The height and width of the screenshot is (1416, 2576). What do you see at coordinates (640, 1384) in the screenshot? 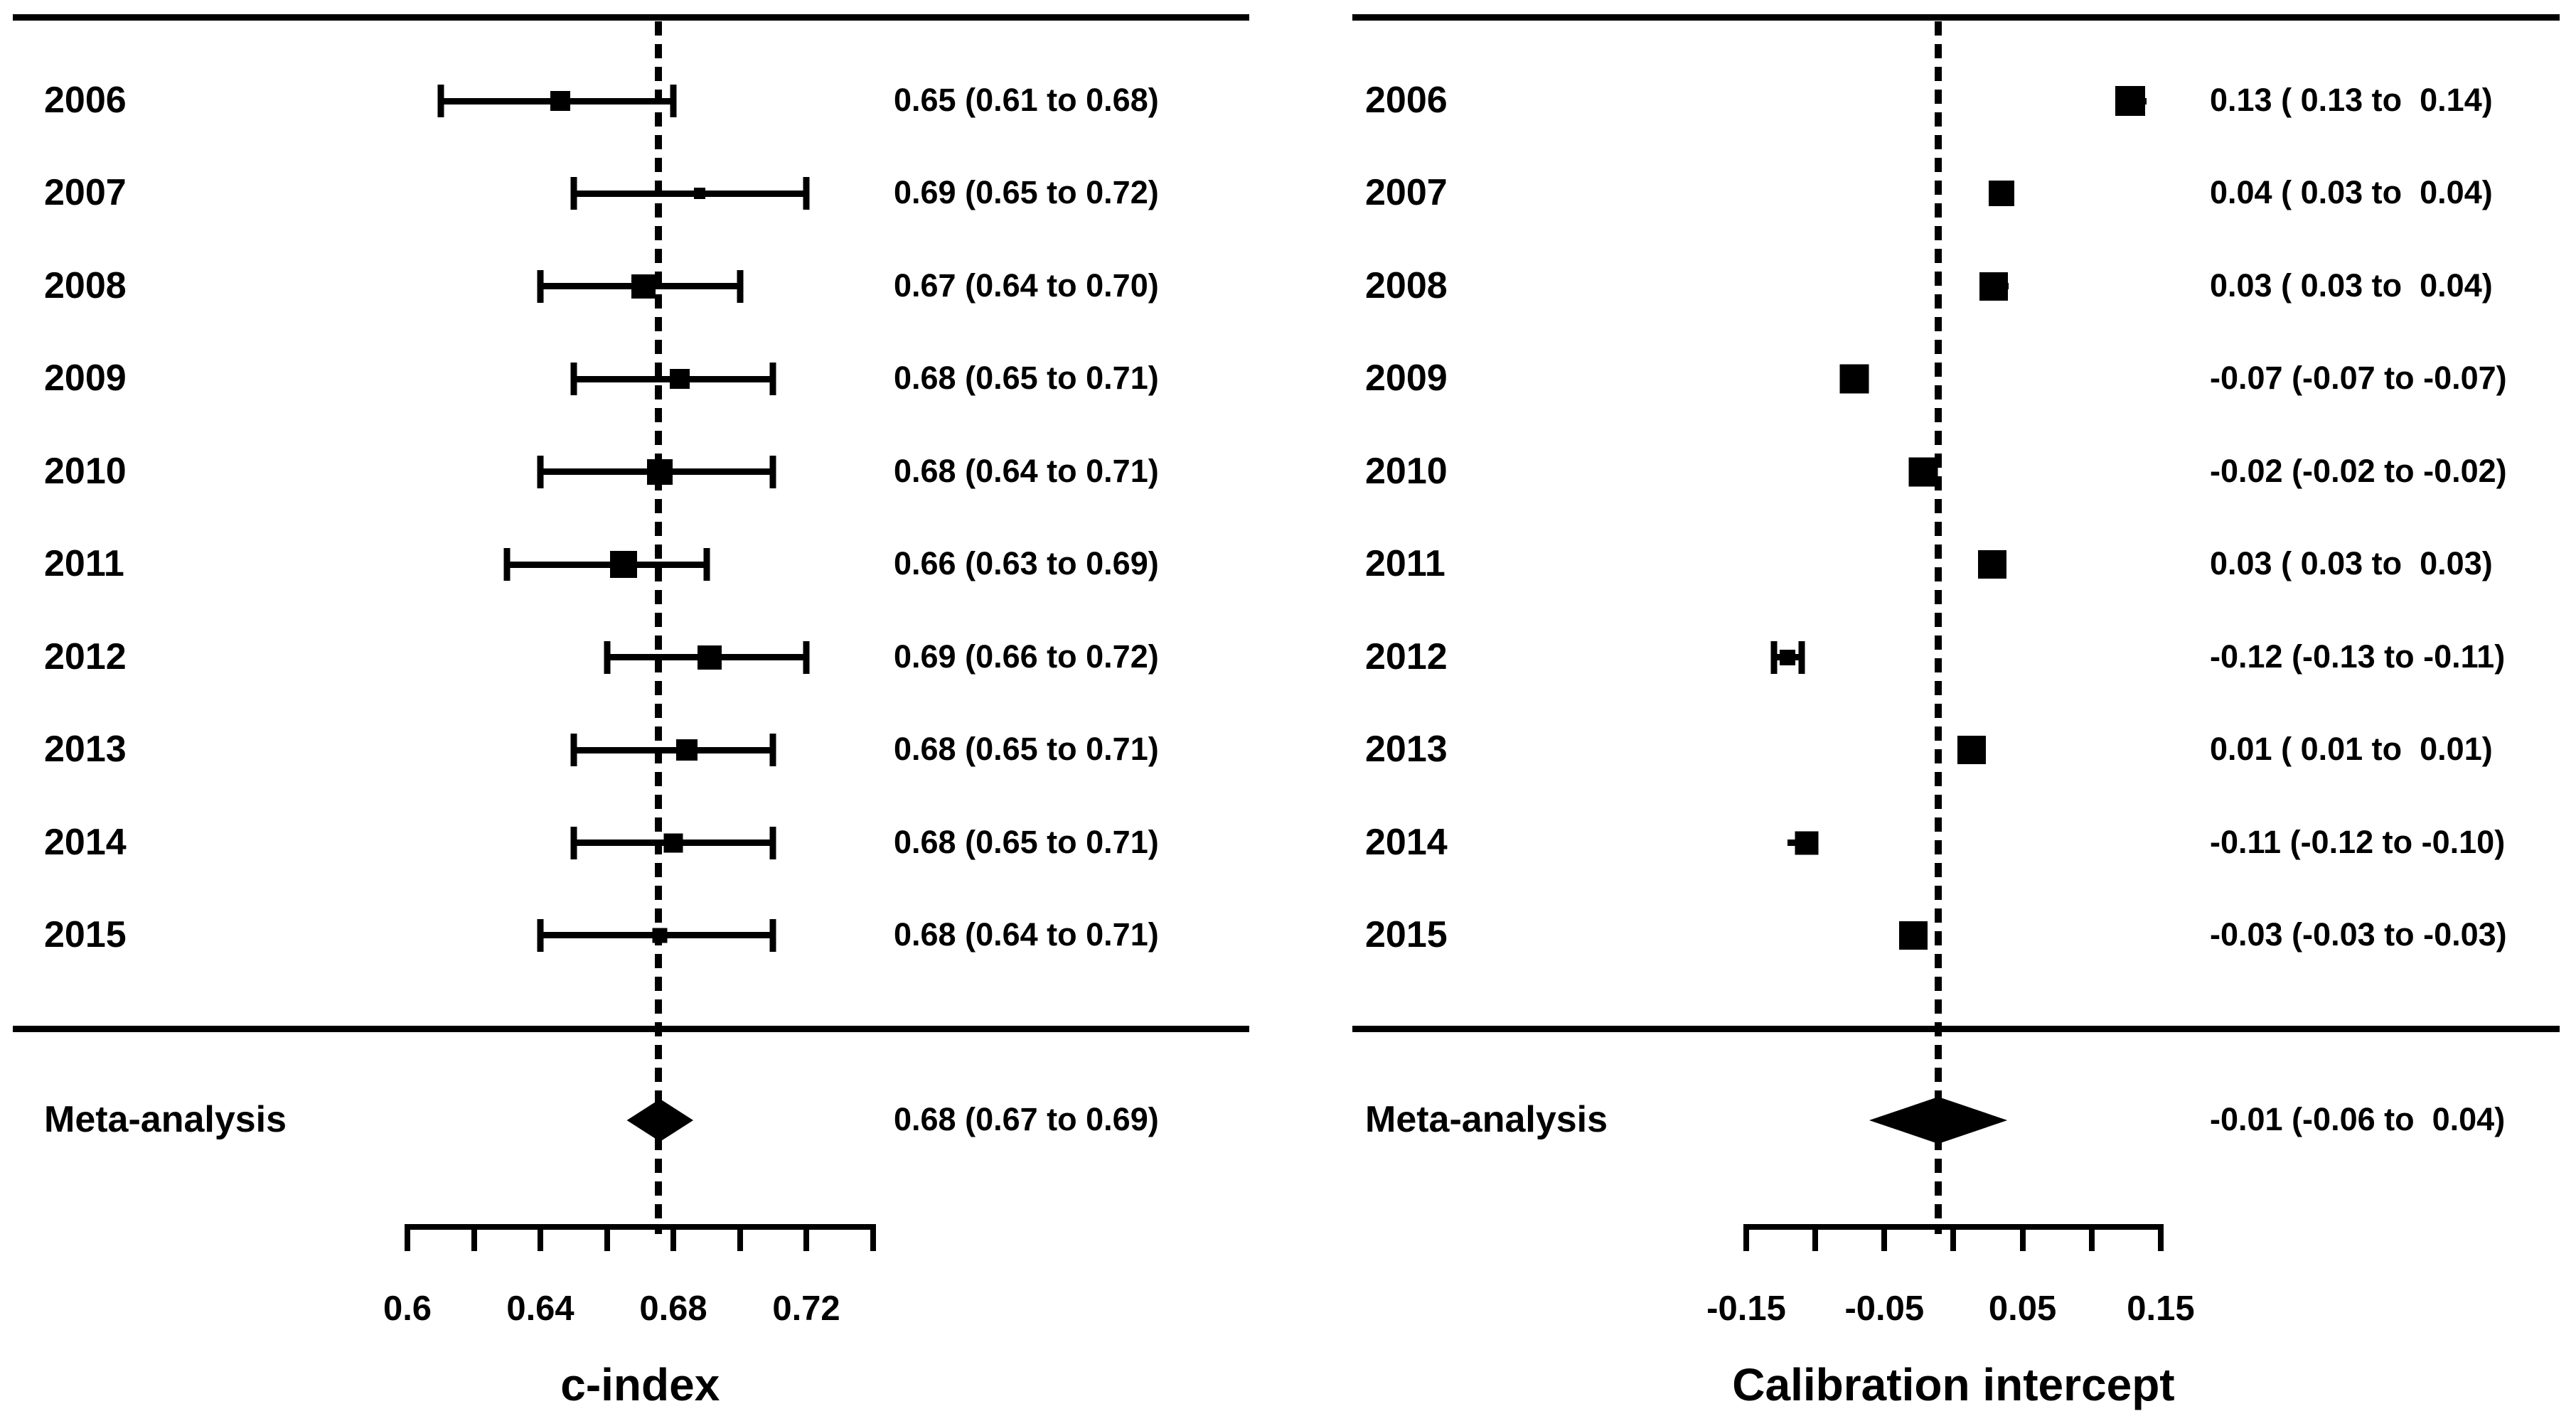
I see `axis-title: c-index` at bounding box center [640, 1384].